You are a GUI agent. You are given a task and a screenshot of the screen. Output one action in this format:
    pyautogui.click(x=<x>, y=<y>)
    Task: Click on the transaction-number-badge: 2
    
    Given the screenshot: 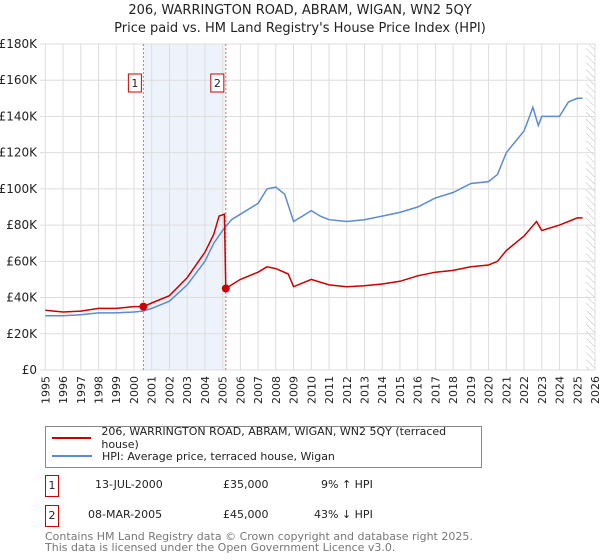 What is the action you would take?
    pyautogui.click(x=52, y=516)
    